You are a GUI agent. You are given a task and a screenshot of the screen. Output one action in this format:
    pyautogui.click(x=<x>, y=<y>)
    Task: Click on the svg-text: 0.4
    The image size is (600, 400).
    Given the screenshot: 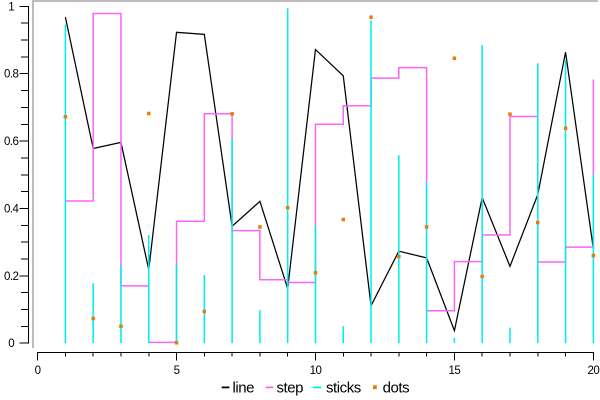 What is the action you would take?
    pyautogui.click(x=11, y=209)
    